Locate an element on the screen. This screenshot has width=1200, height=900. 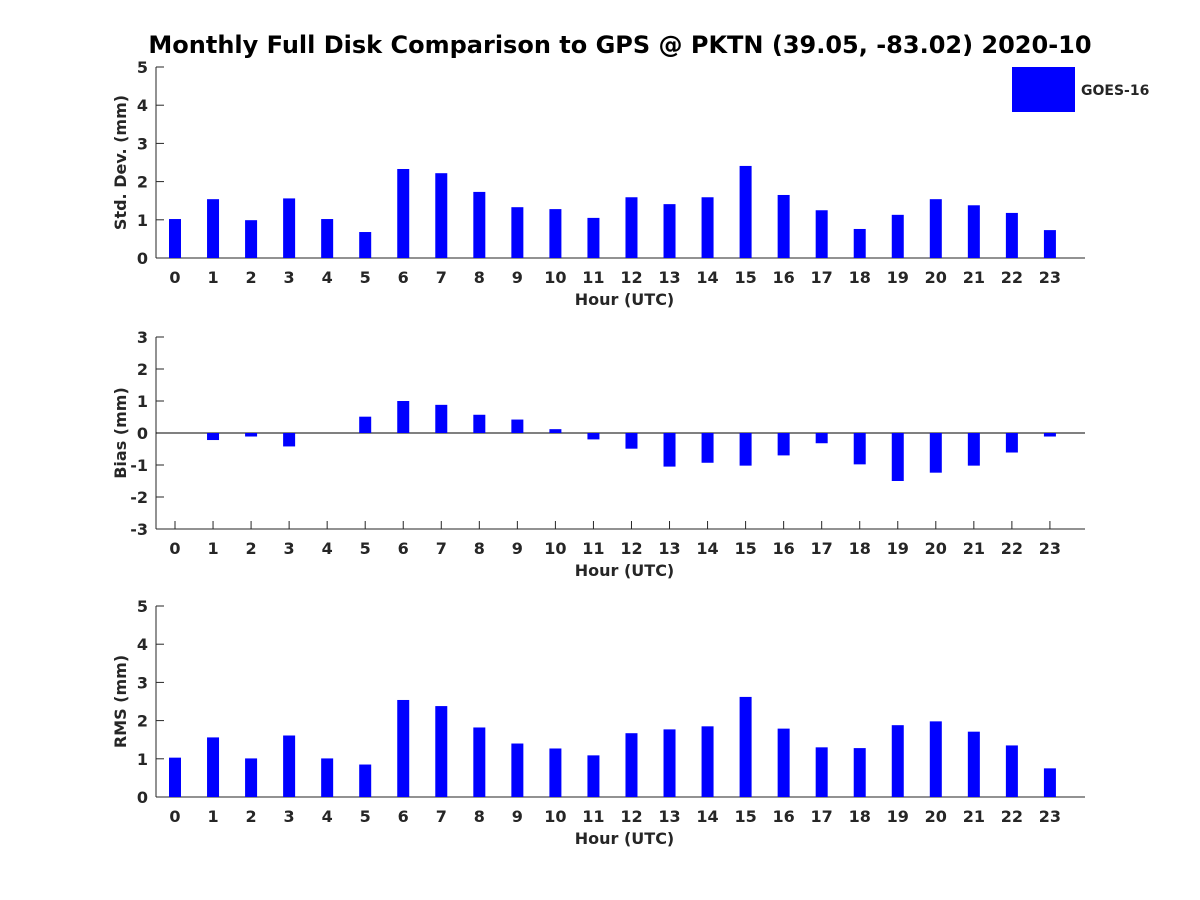
legend-swatch is located at coordinates (1043, 89).